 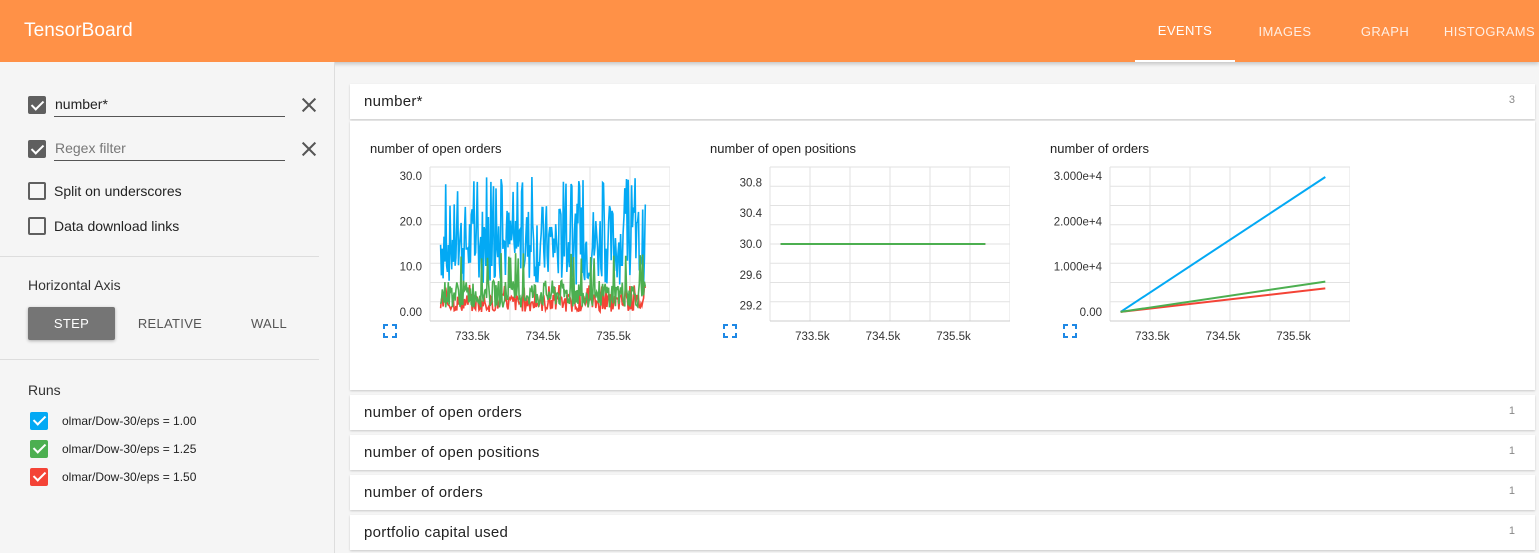 I want to click on group-header-number-star: number* 3, so click(x=942, y=101).